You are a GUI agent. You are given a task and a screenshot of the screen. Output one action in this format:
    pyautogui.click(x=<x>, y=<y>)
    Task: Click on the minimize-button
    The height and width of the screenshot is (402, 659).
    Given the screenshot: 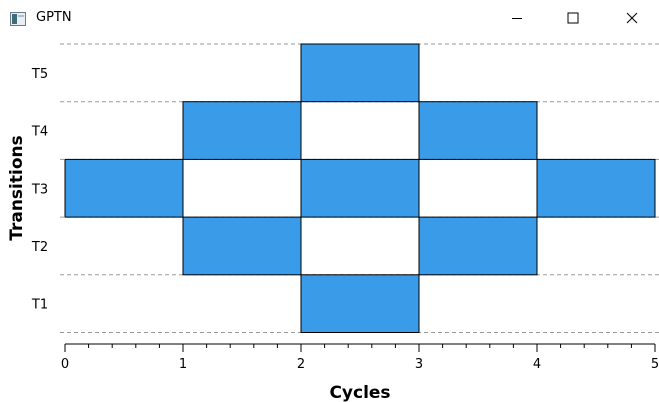 What is the action you would take?
    pyautogui.click(x=517, y=18)
    